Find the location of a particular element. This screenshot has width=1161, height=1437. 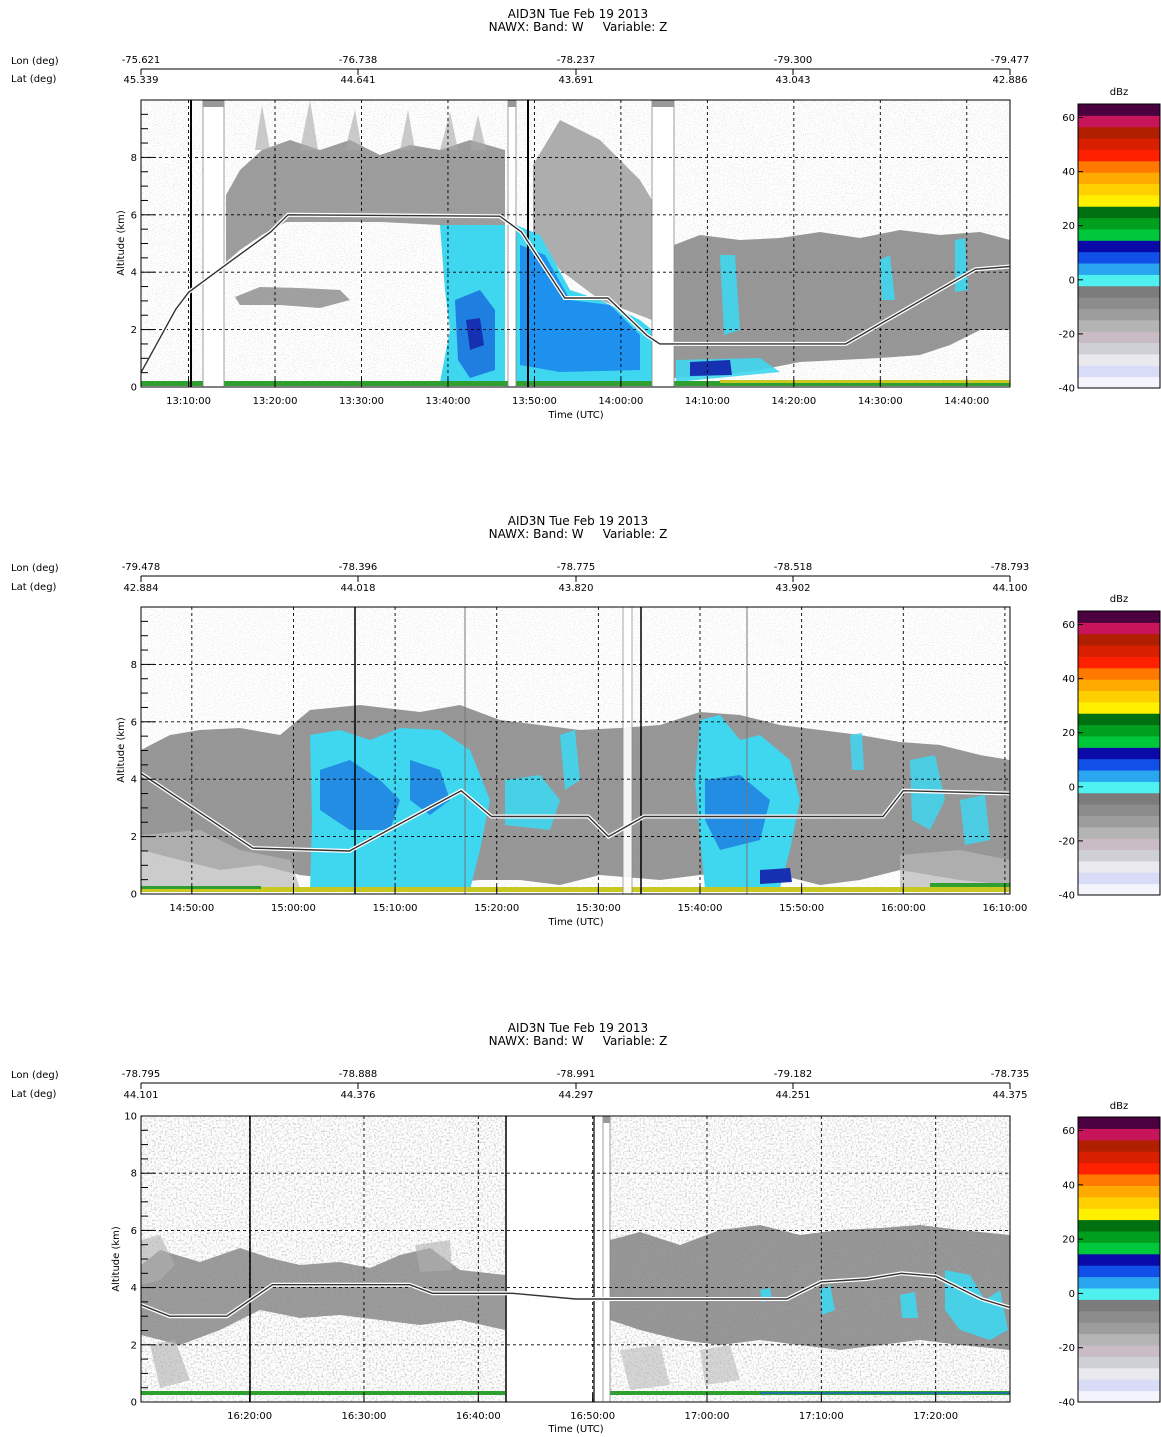

panel-2-echo-cyan-east is located at coordinates (920, 789).